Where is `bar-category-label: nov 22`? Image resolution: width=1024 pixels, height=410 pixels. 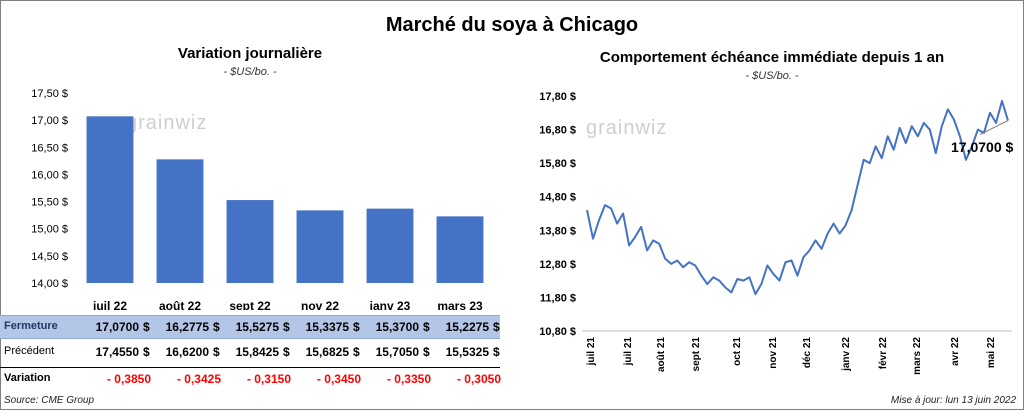 bar-category-label: nov 22 is located at coordinates (320, 304).